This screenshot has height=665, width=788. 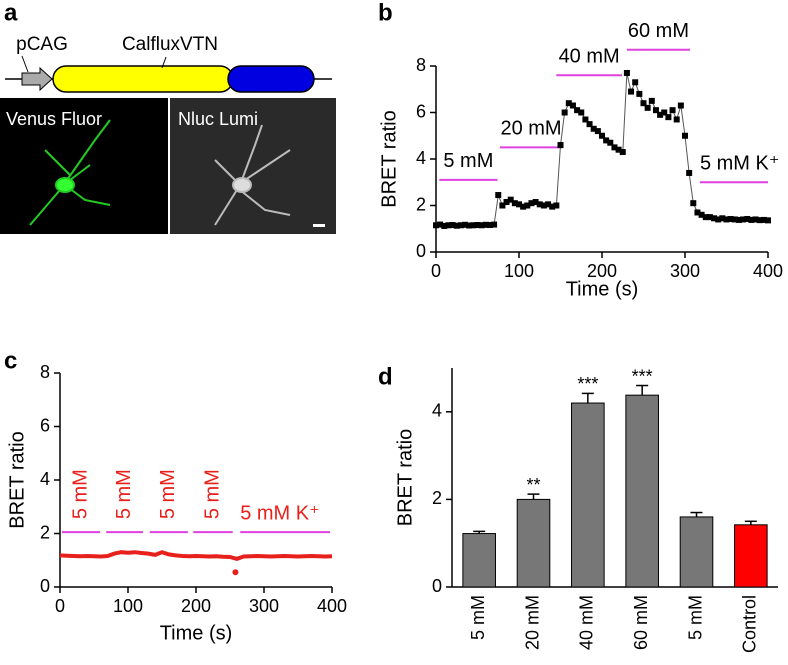 What do you see at coordinates (42, 44) in the screenshot?
I see `promoter-label: pCAG` at bounding box center [42, 44].